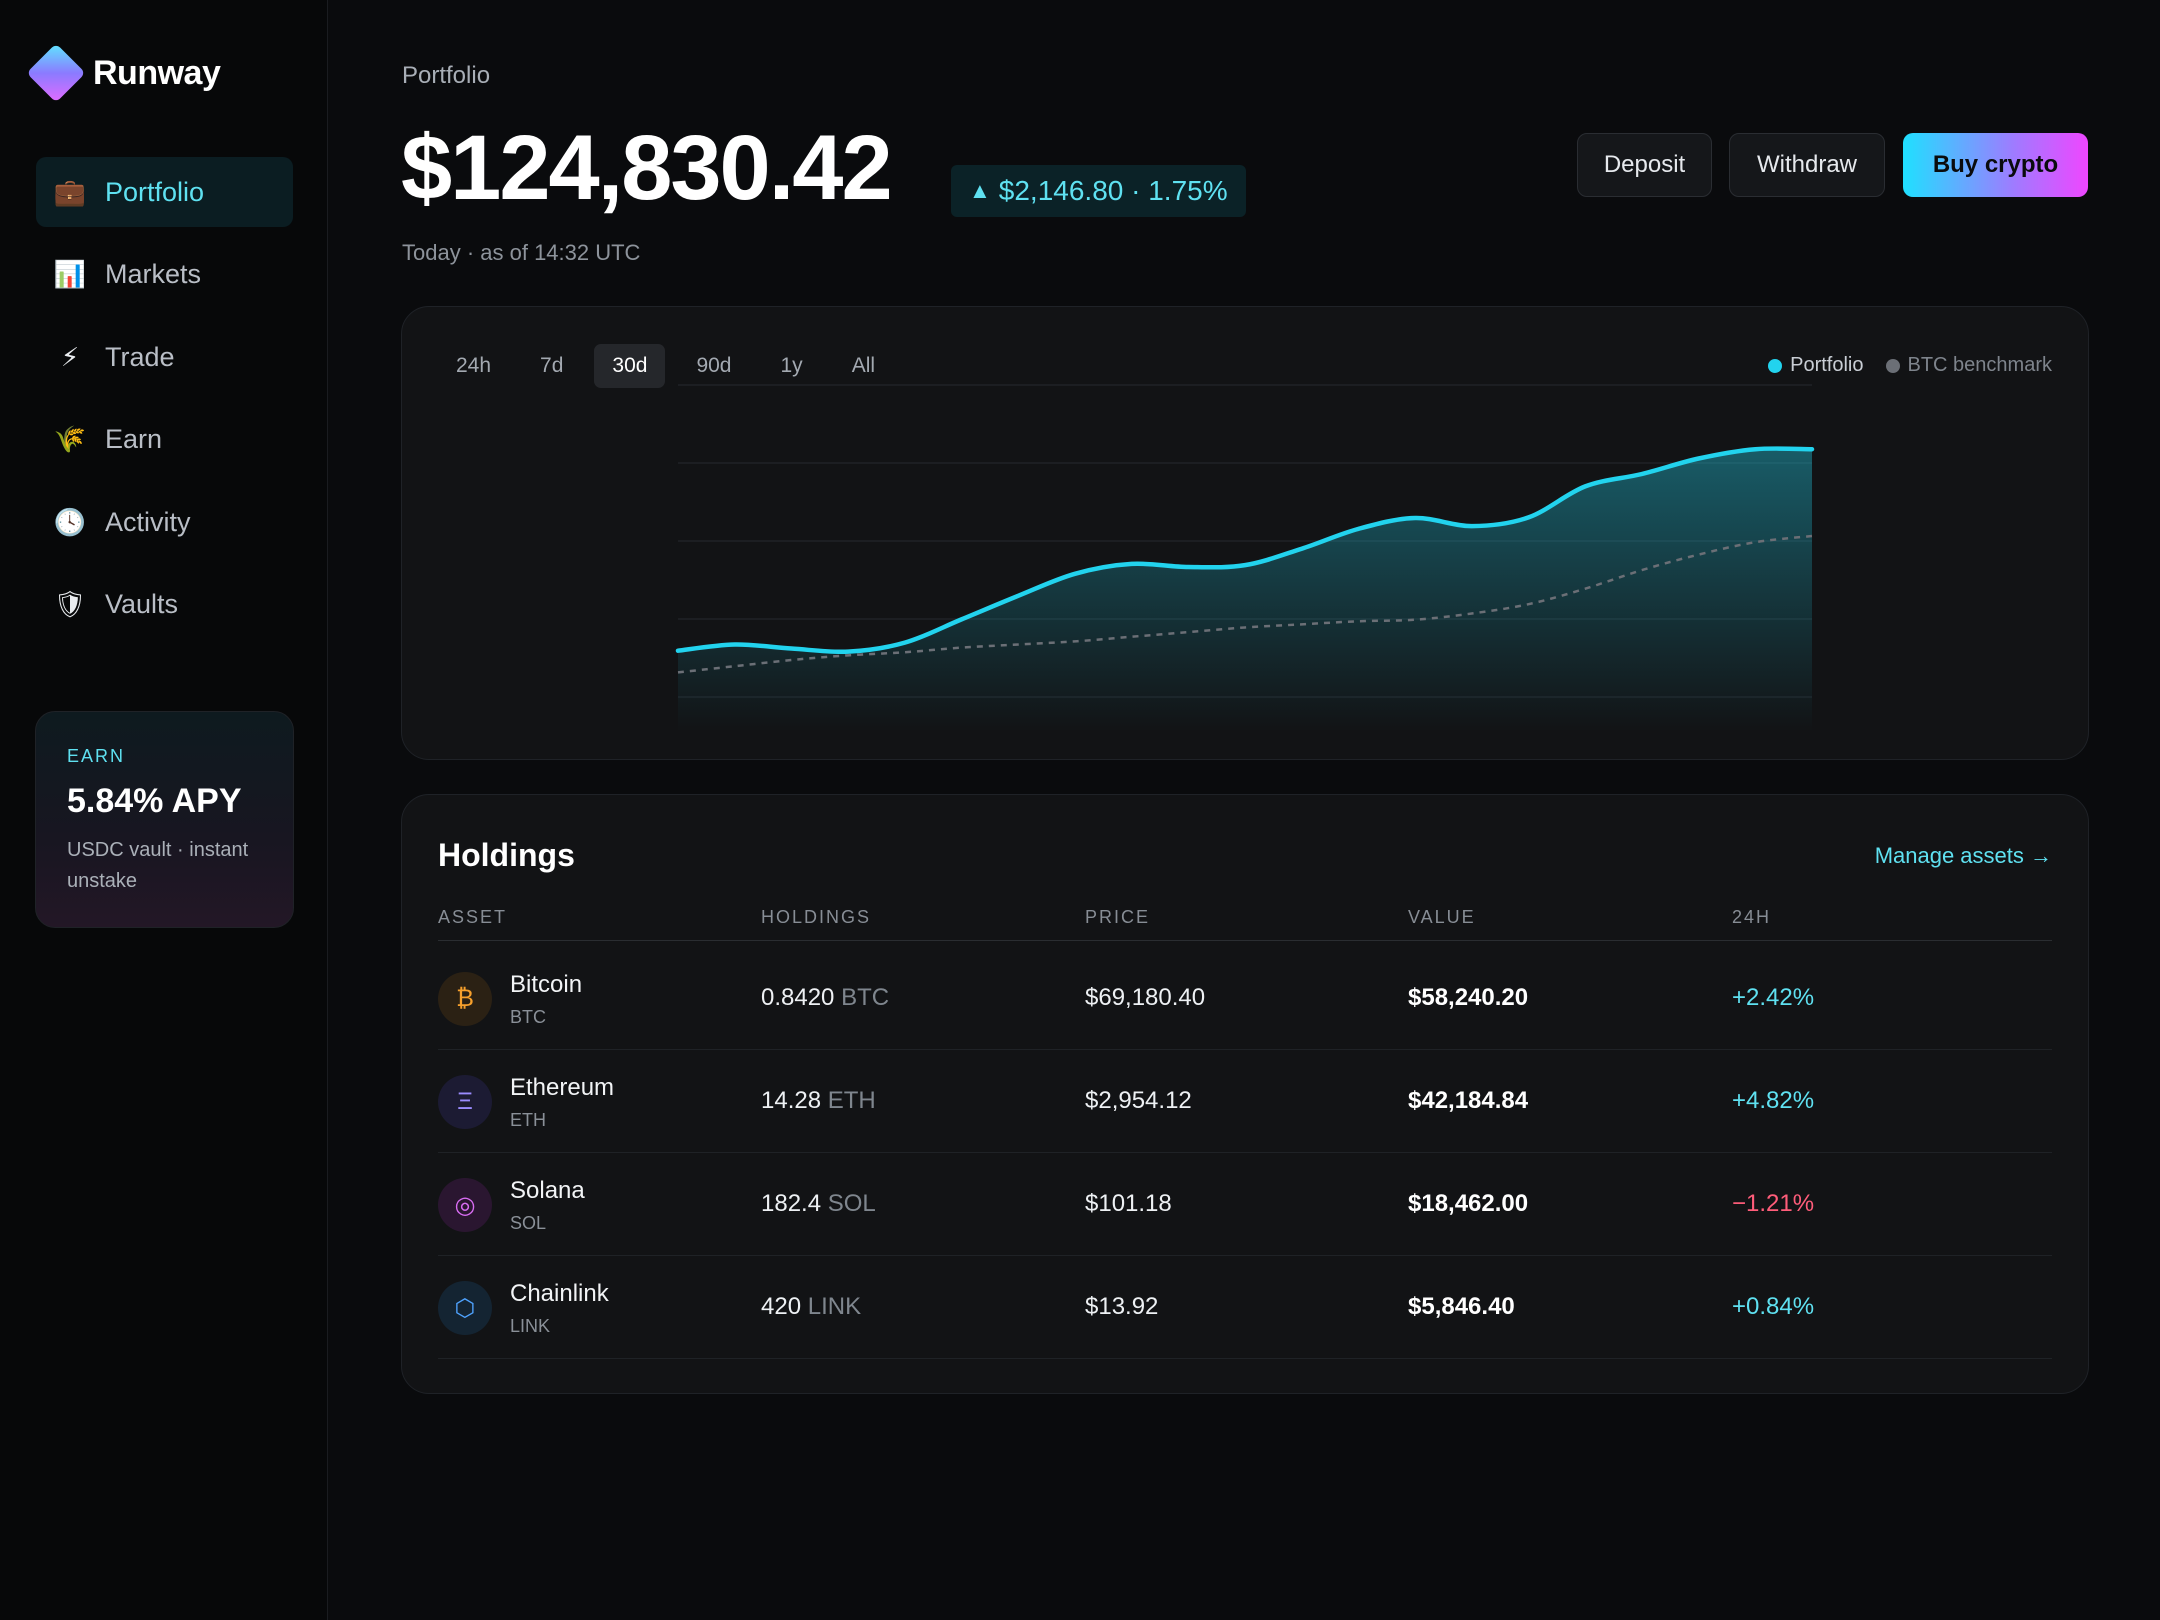 Image resolution: width=2160 pixels, height=1620 pixels. What do you see at coordinates (528, 1223) in the screenshot?
I see `asset-symbol: SOL` at bounding box center [528, 1223].